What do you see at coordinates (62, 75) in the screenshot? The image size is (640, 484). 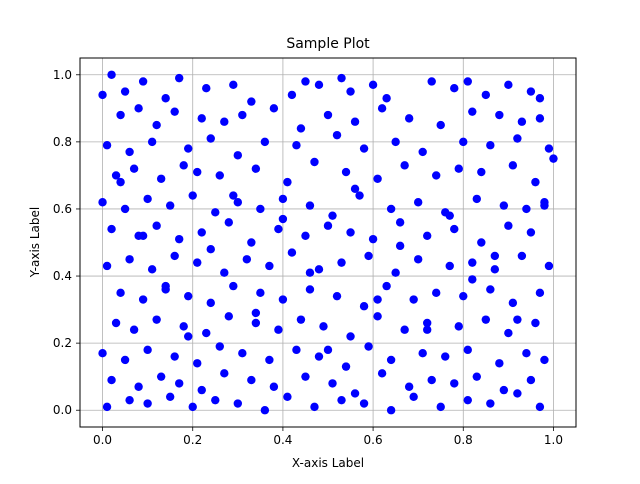 I see `y-tick-label: 1.0` at bounding box center [62, 75].